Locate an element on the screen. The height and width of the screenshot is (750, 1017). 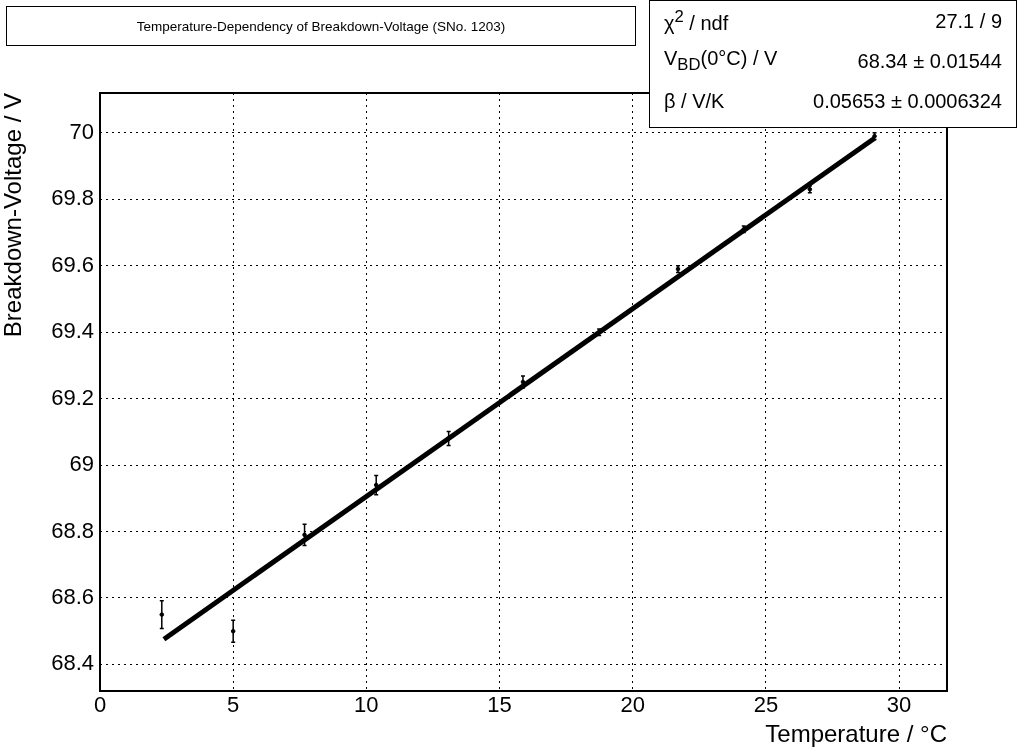
y-tick-label: 68.4 is located at coordinates (72, 663).